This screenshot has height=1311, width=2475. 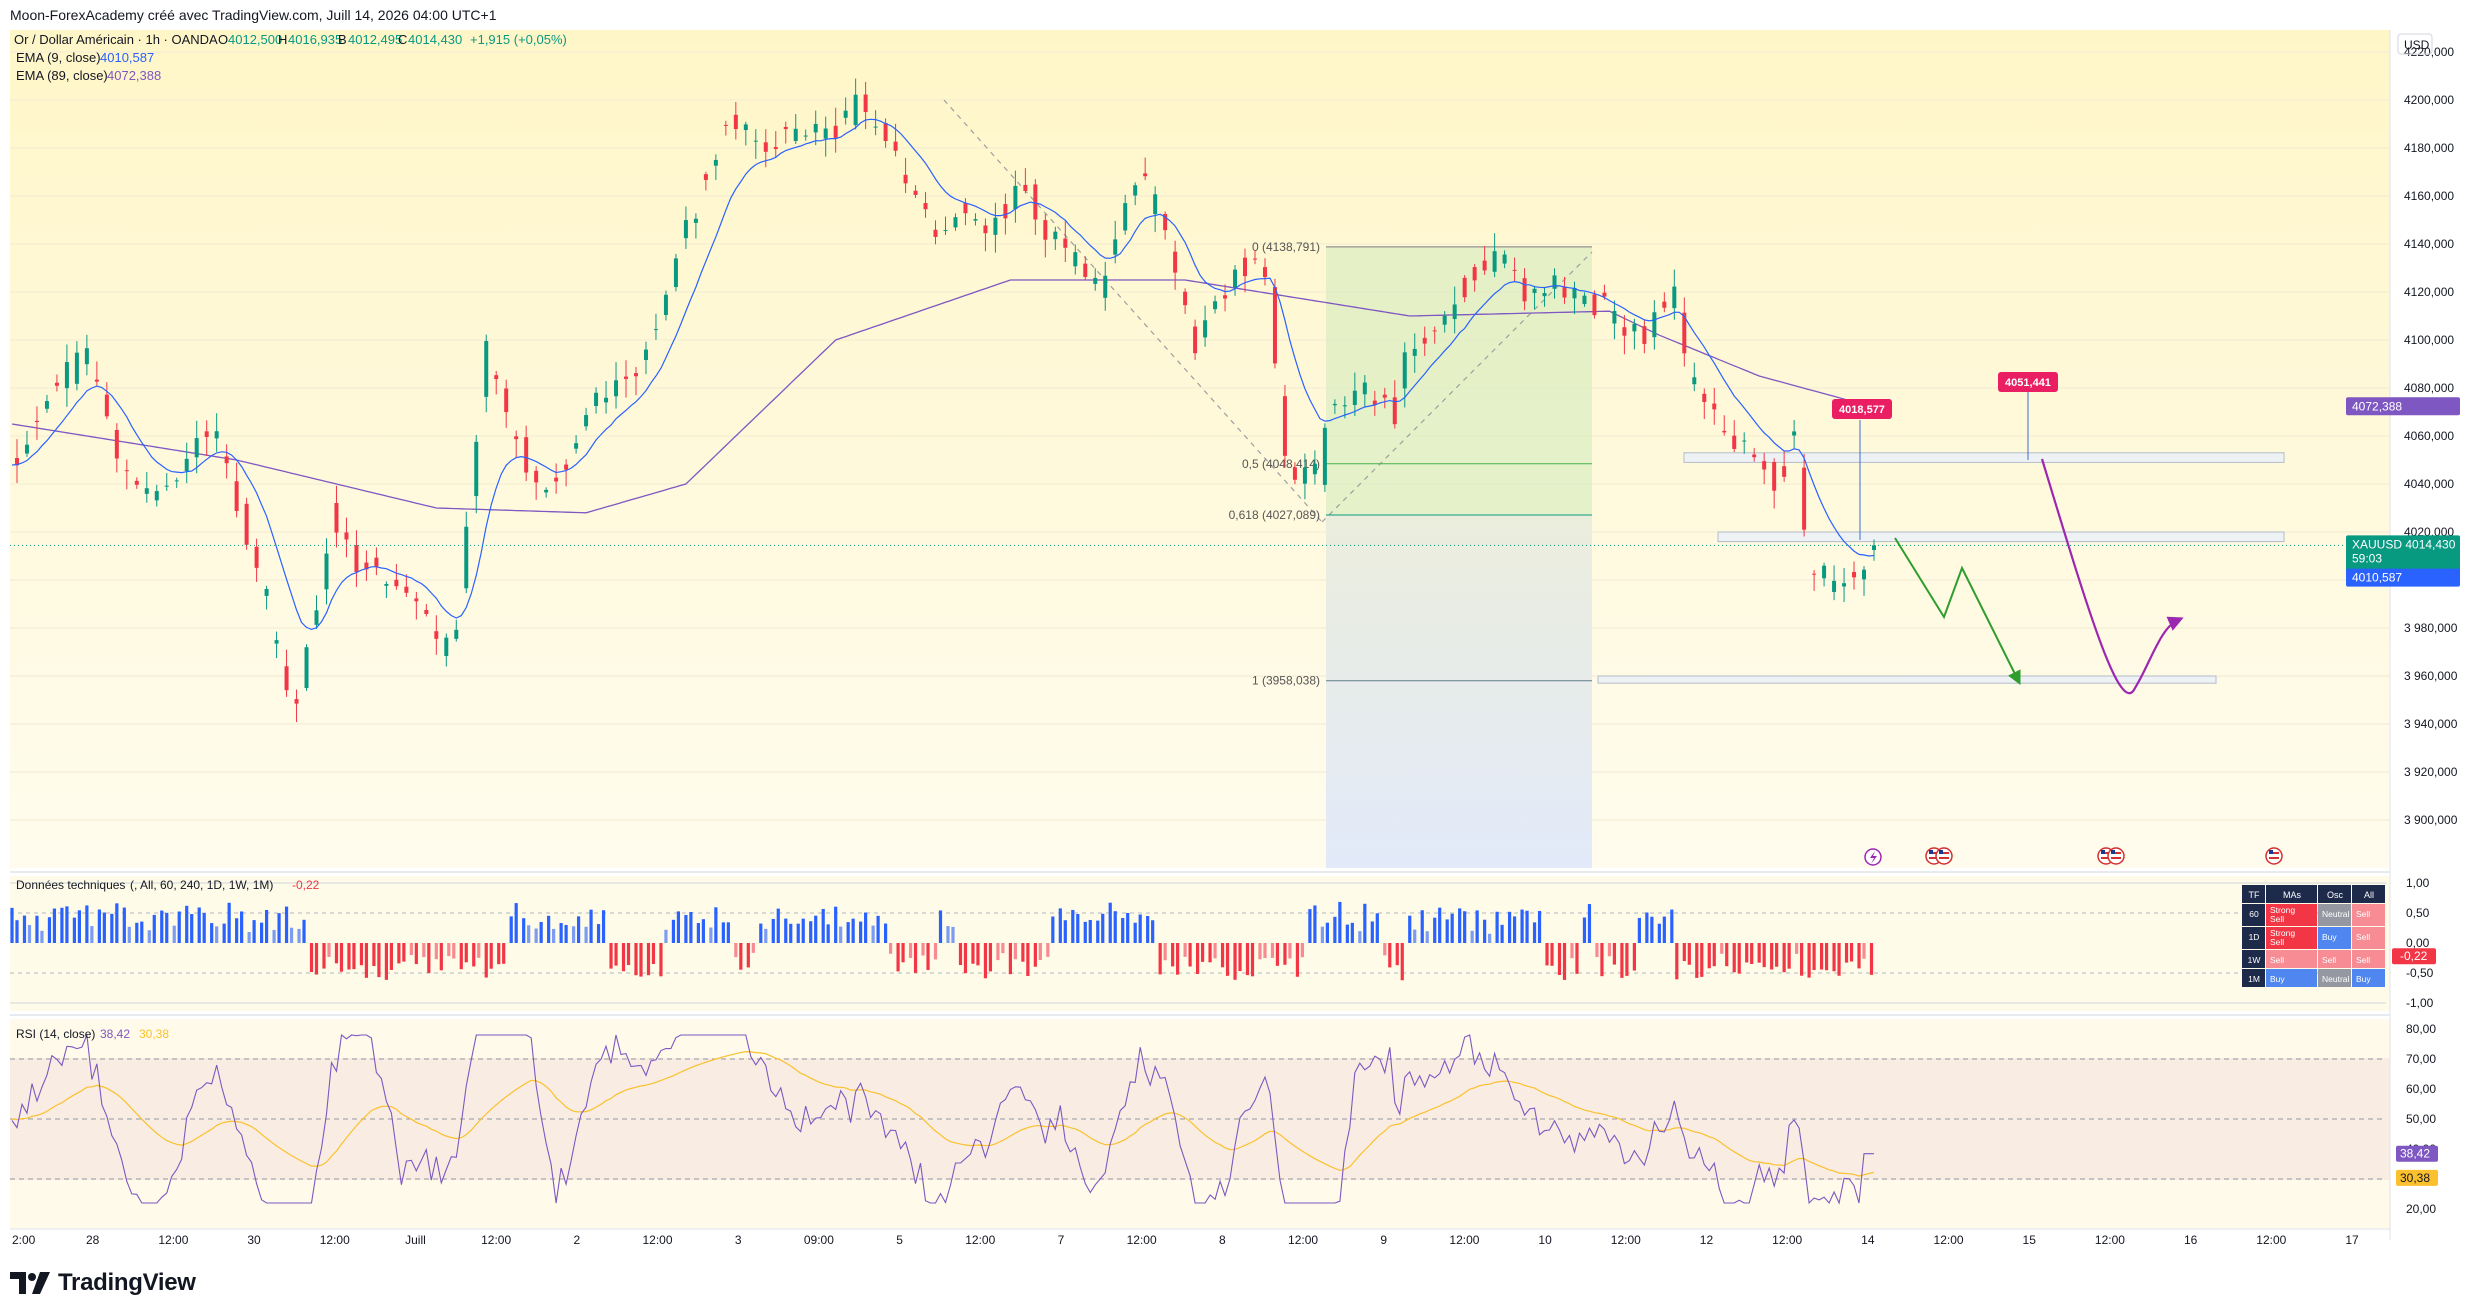 I want to click on rsi-ma-line, so click(x=943, y=1113).